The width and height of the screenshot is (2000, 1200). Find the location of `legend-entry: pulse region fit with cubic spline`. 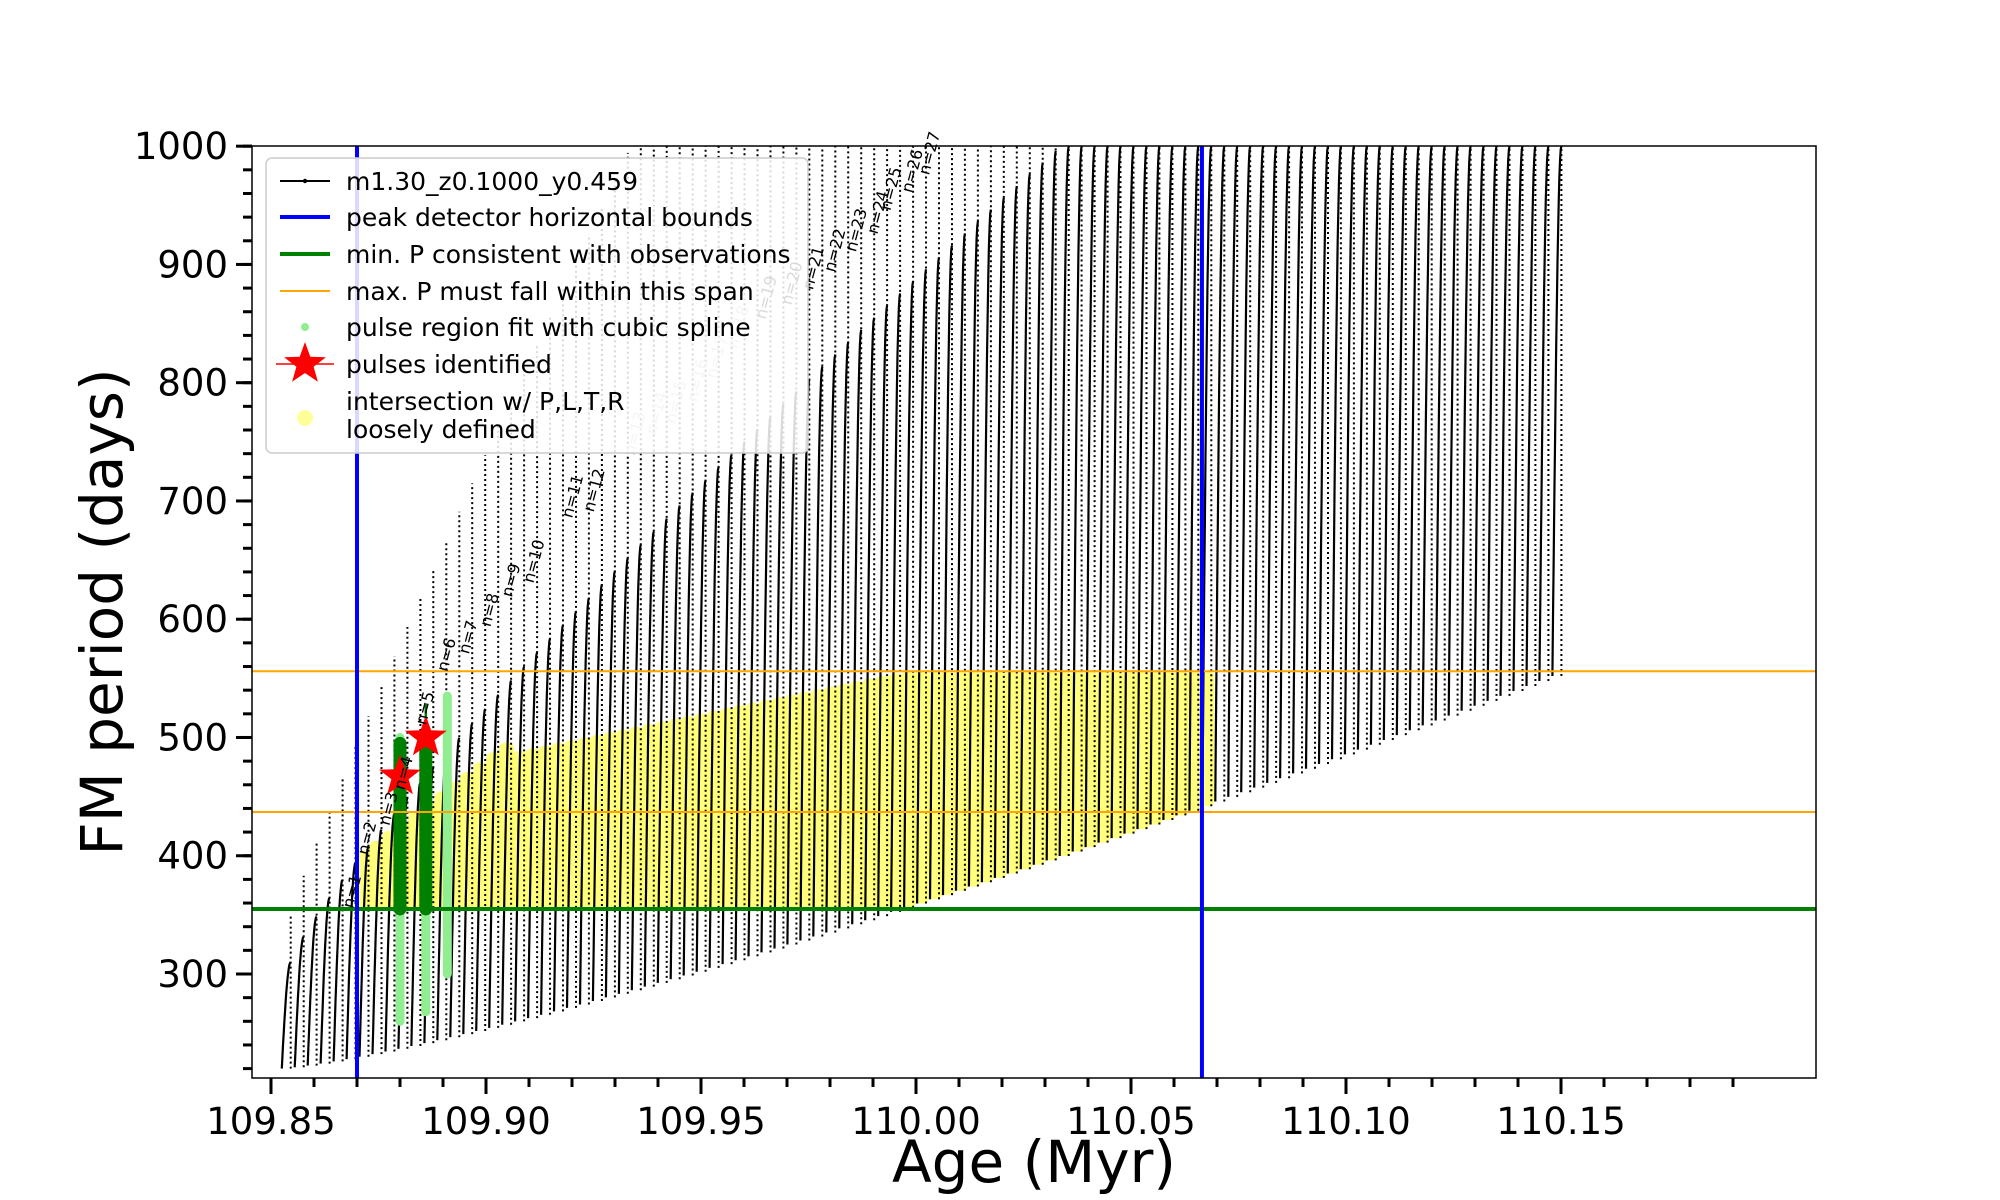

legend-entry: pulse region fit with cubic spline is located at coordinates (526, 327).